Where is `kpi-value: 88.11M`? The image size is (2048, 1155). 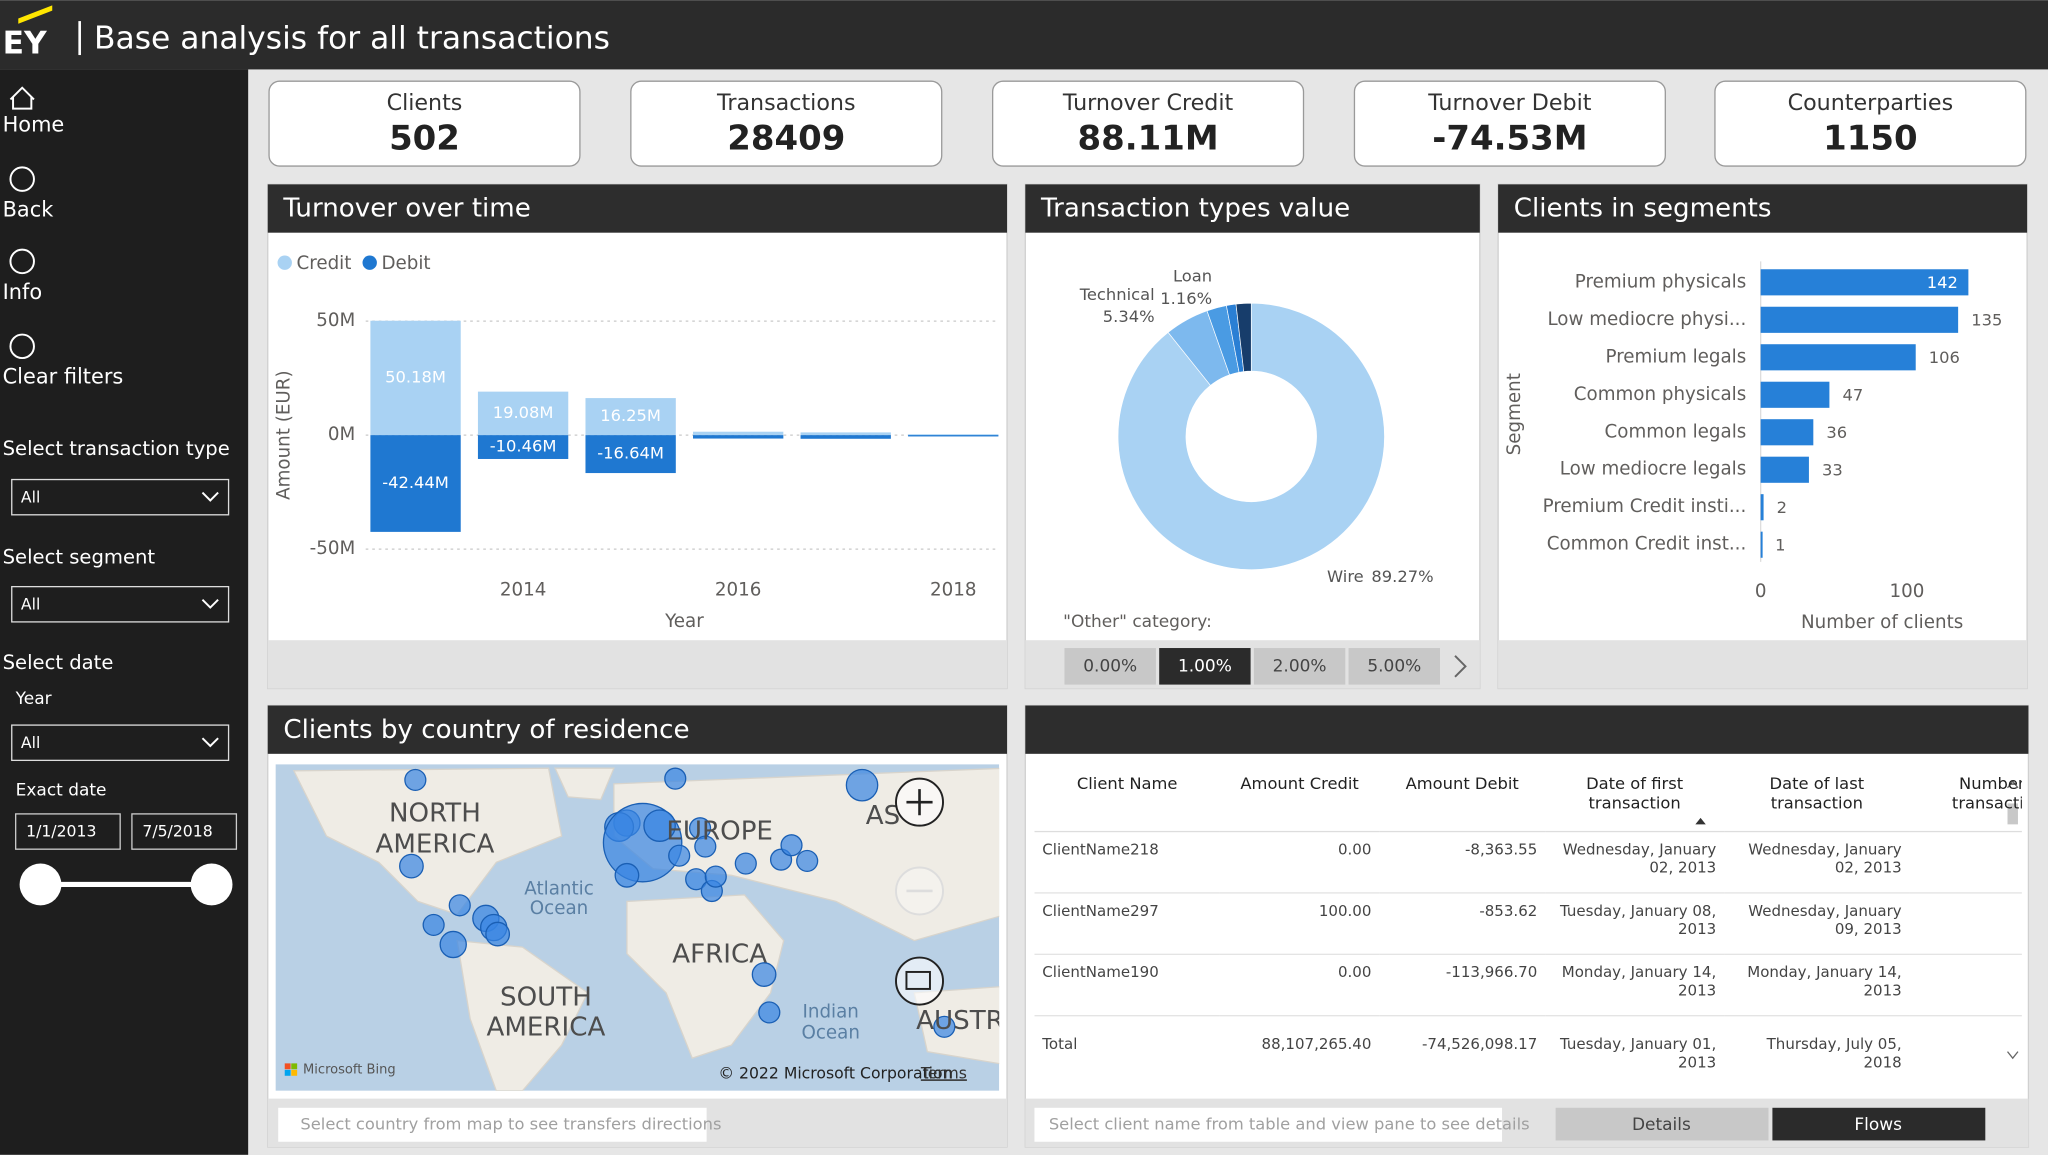
kpi-value: 88.11M is located at coordinates (1148, 138).